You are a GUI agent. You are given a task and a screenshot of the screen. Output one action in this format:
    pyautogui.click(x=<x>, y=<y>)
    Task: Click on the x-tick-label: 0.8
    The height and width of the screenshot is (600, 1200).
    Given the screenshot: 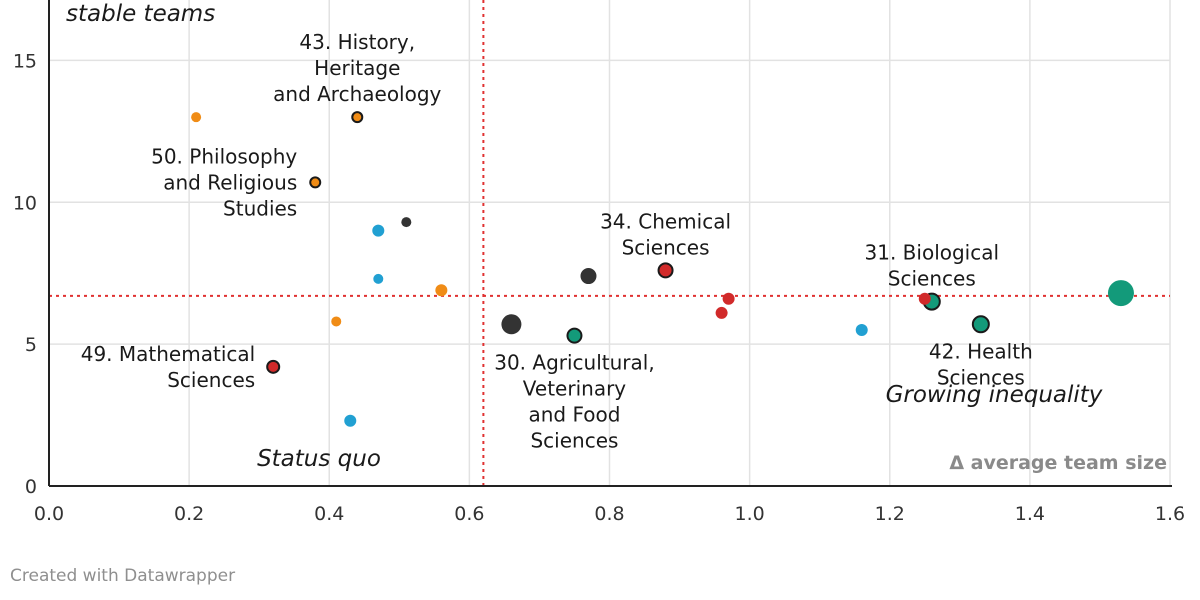 What is the action you would take?
    pyautogui.click(x=609, y=514)
    